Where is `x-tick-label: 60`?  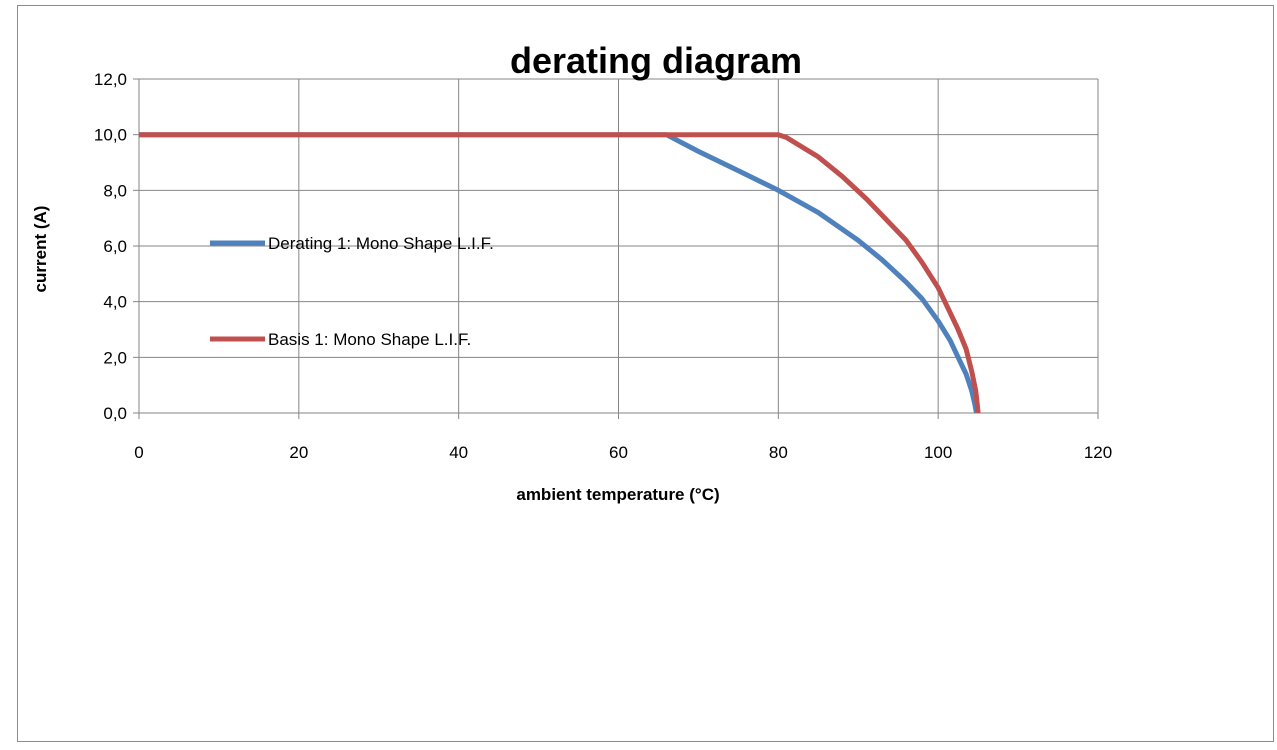 x-tick-label: 60 is located at coordinates (618, 452).